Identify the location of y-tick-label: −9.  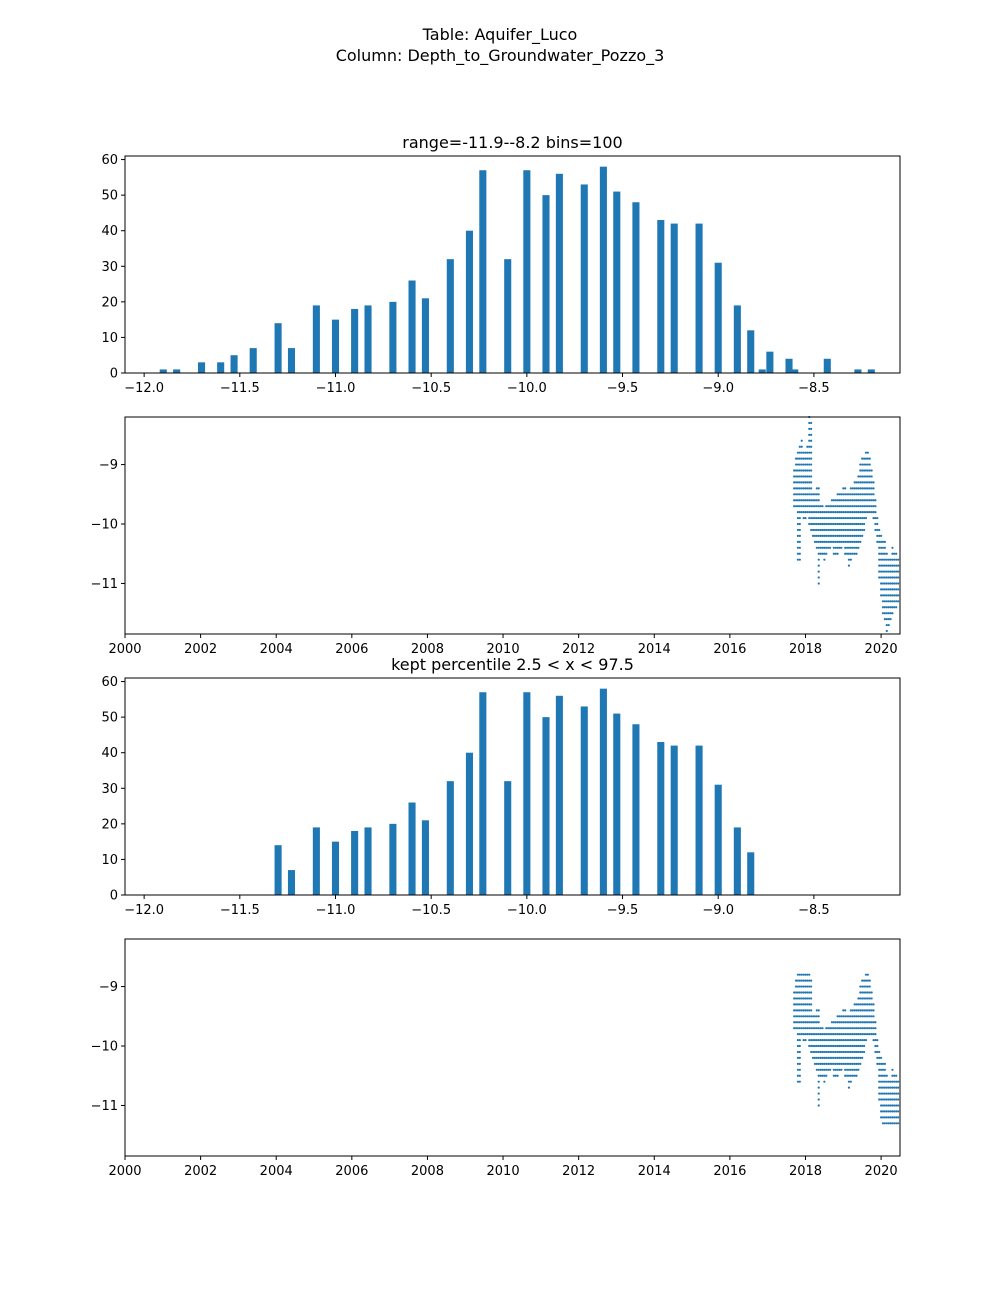
(108, 465).